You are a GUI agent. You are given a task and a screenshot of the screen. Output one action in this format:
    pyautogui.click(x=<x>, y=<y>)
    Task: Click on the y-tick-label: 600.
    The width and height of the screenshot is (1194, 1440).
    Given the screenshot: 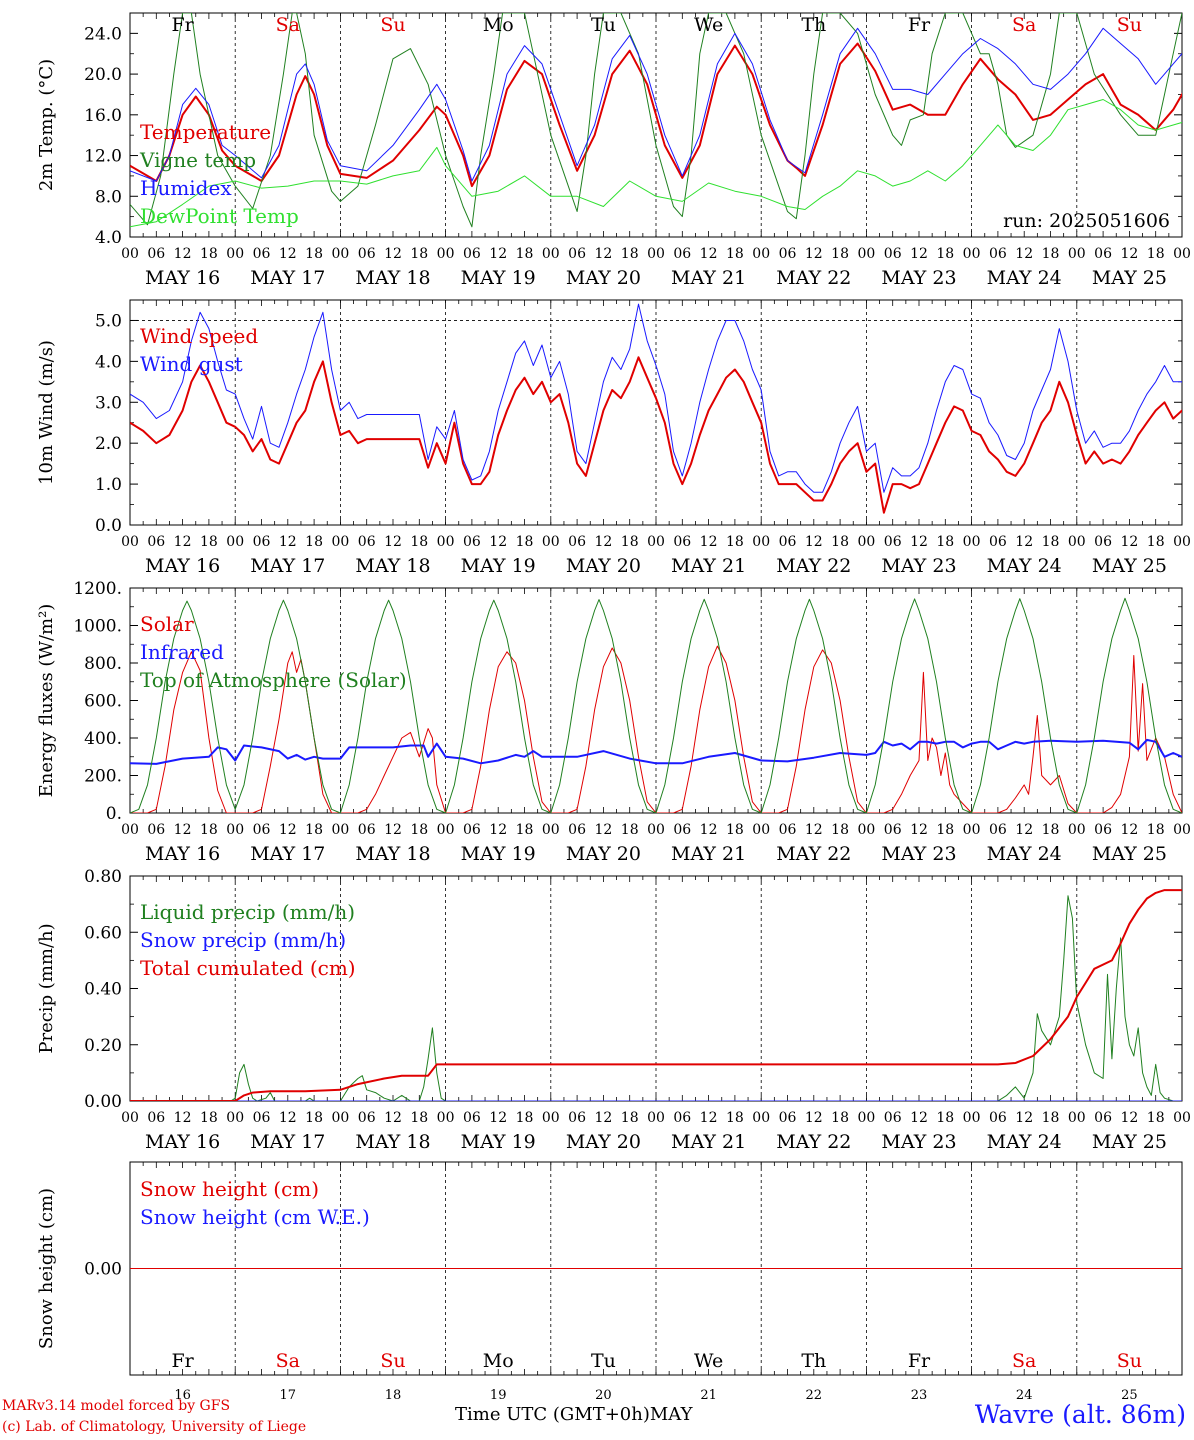 What is the action you would take?
    pyautogui.click(x=103, y=702)
    